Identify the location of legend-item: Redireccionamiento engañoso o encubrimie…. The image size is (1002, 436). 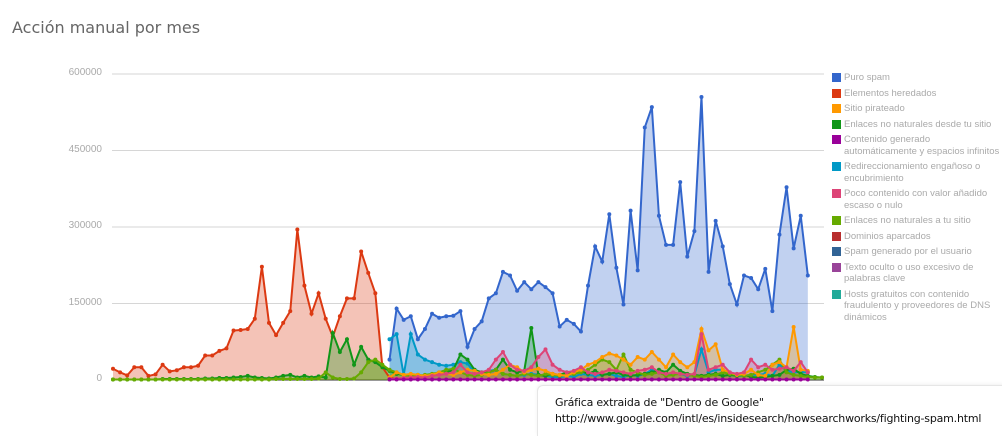
(917, 172).